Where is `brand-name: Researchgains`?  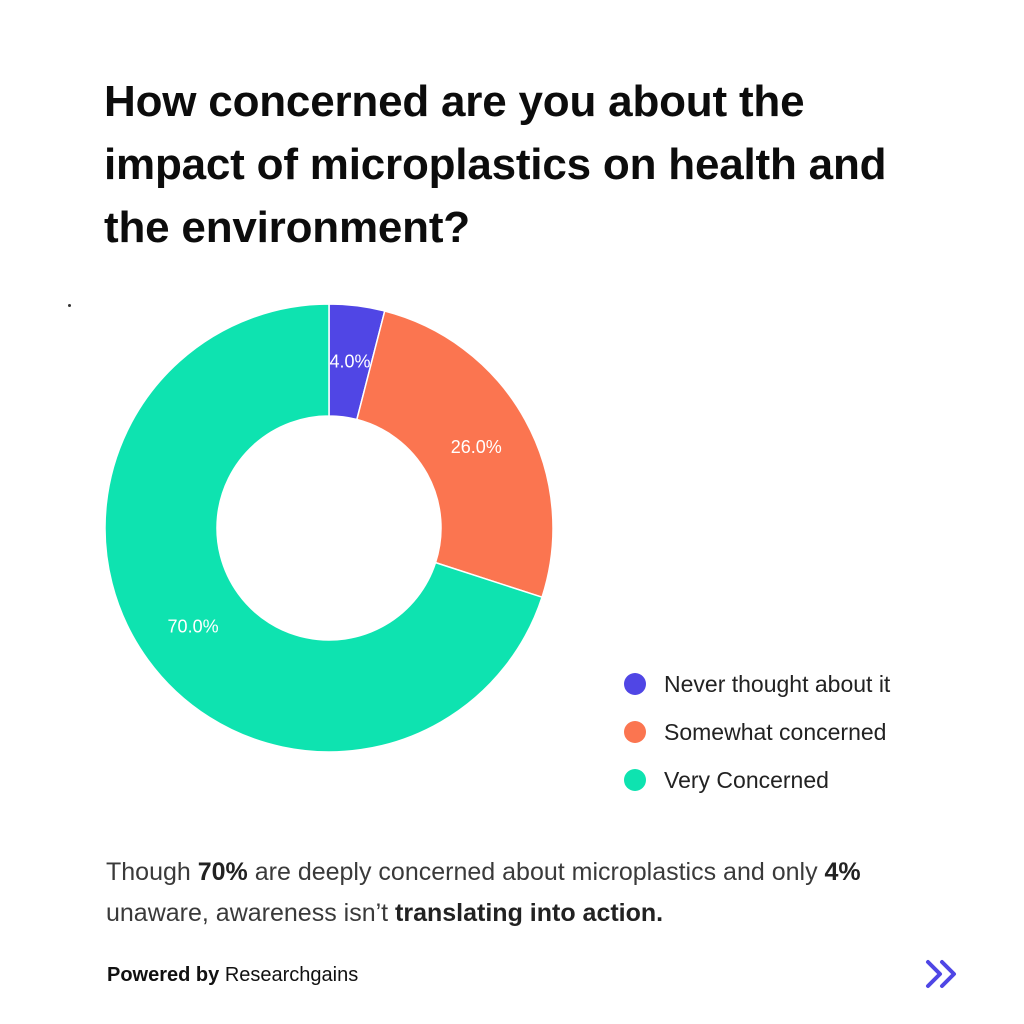
brand-name: Researchgains is located at coordinates (291, 975).